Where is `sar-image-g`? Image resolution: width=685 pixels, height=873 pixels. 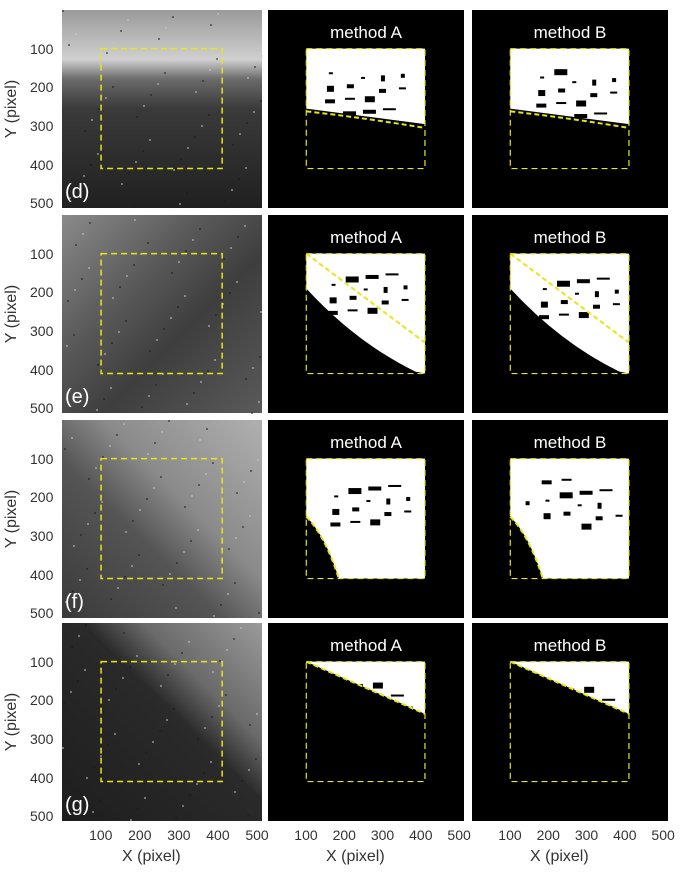 sar-image-g is located at coordinates (162, 722).